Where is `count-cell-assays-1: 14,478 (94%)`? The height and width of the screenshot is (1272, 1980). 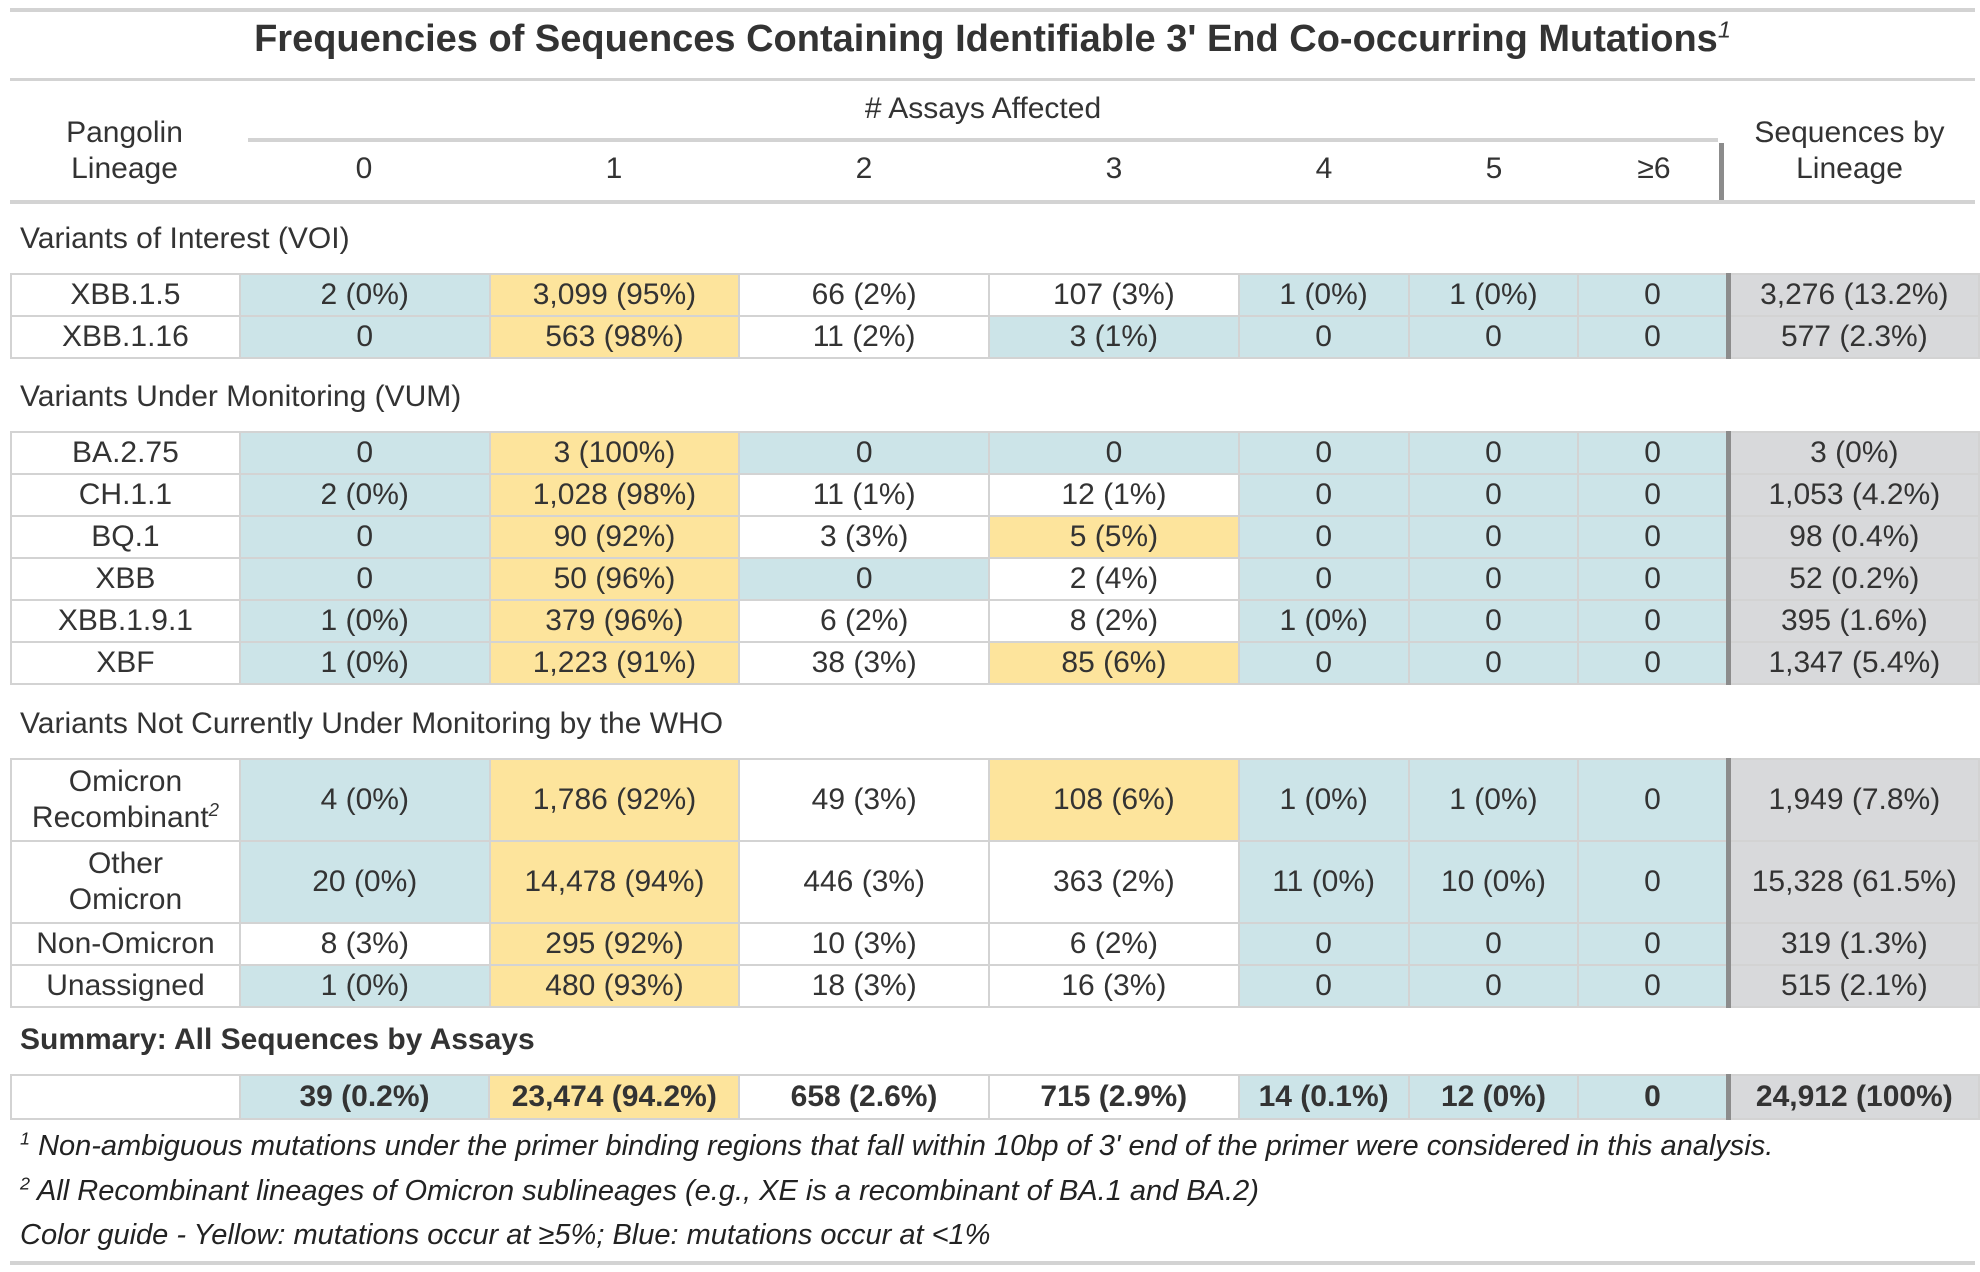 count-cell-assays-1: 14,478 (94%) is located at coordinates (614, 882).